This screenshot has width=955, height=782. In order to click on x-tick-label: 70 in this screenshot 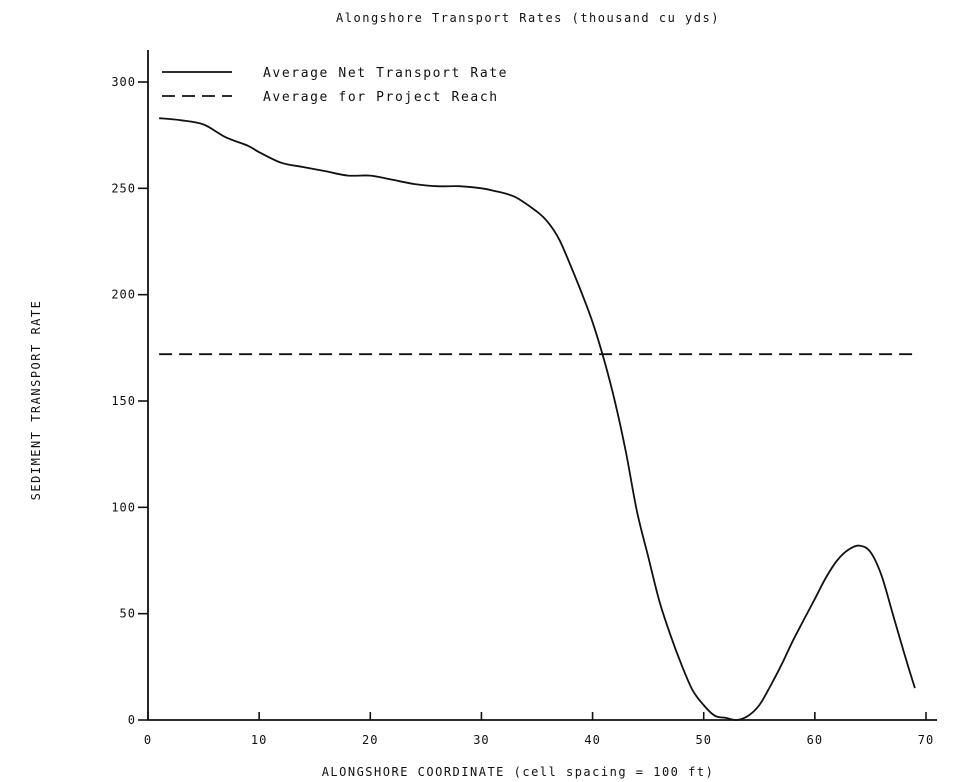, I will do `click(926, 740)`.